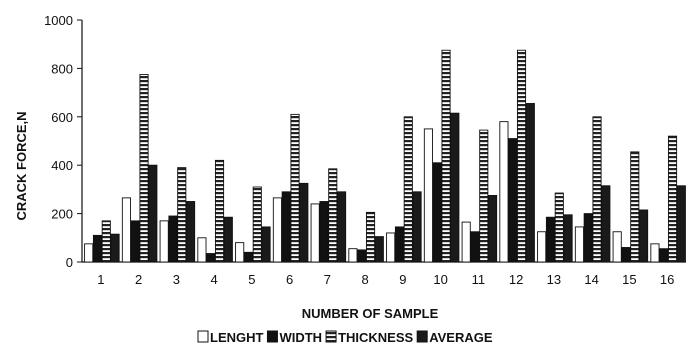 The width and height of the screenshot is (689, 354). Describe the element at coordinates (251, 279) in the screenshot. I see `x-tick-label: 5` at that location.